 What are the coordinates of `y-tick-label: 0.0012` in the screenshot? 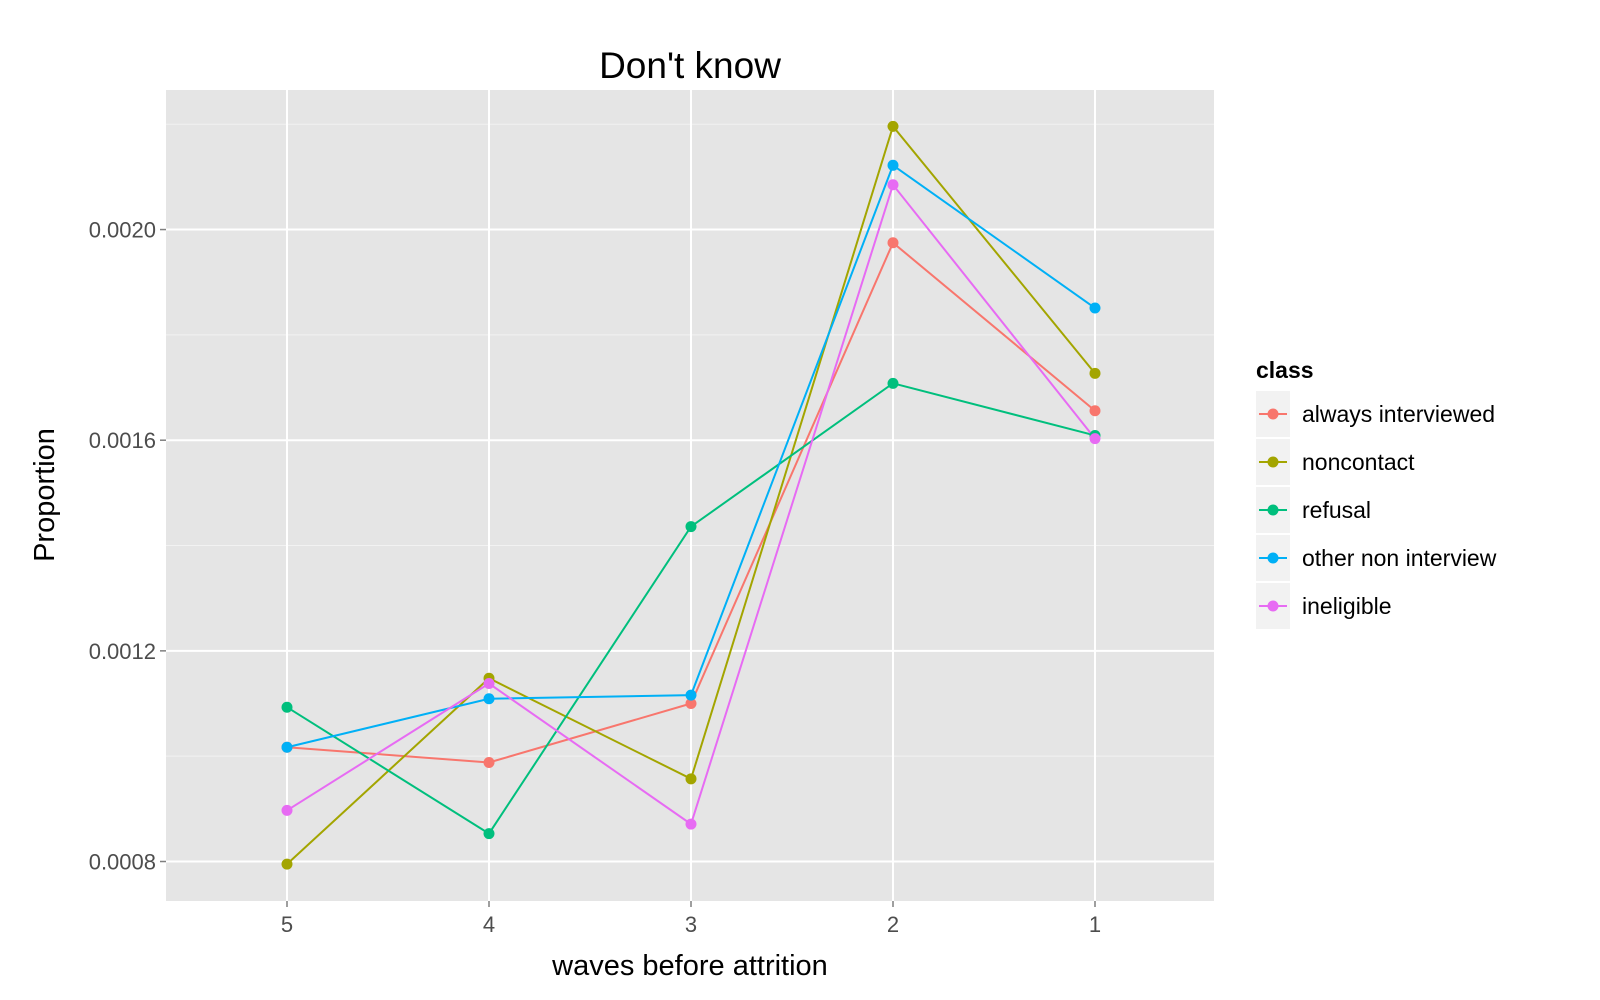 It's located at (122, 651).